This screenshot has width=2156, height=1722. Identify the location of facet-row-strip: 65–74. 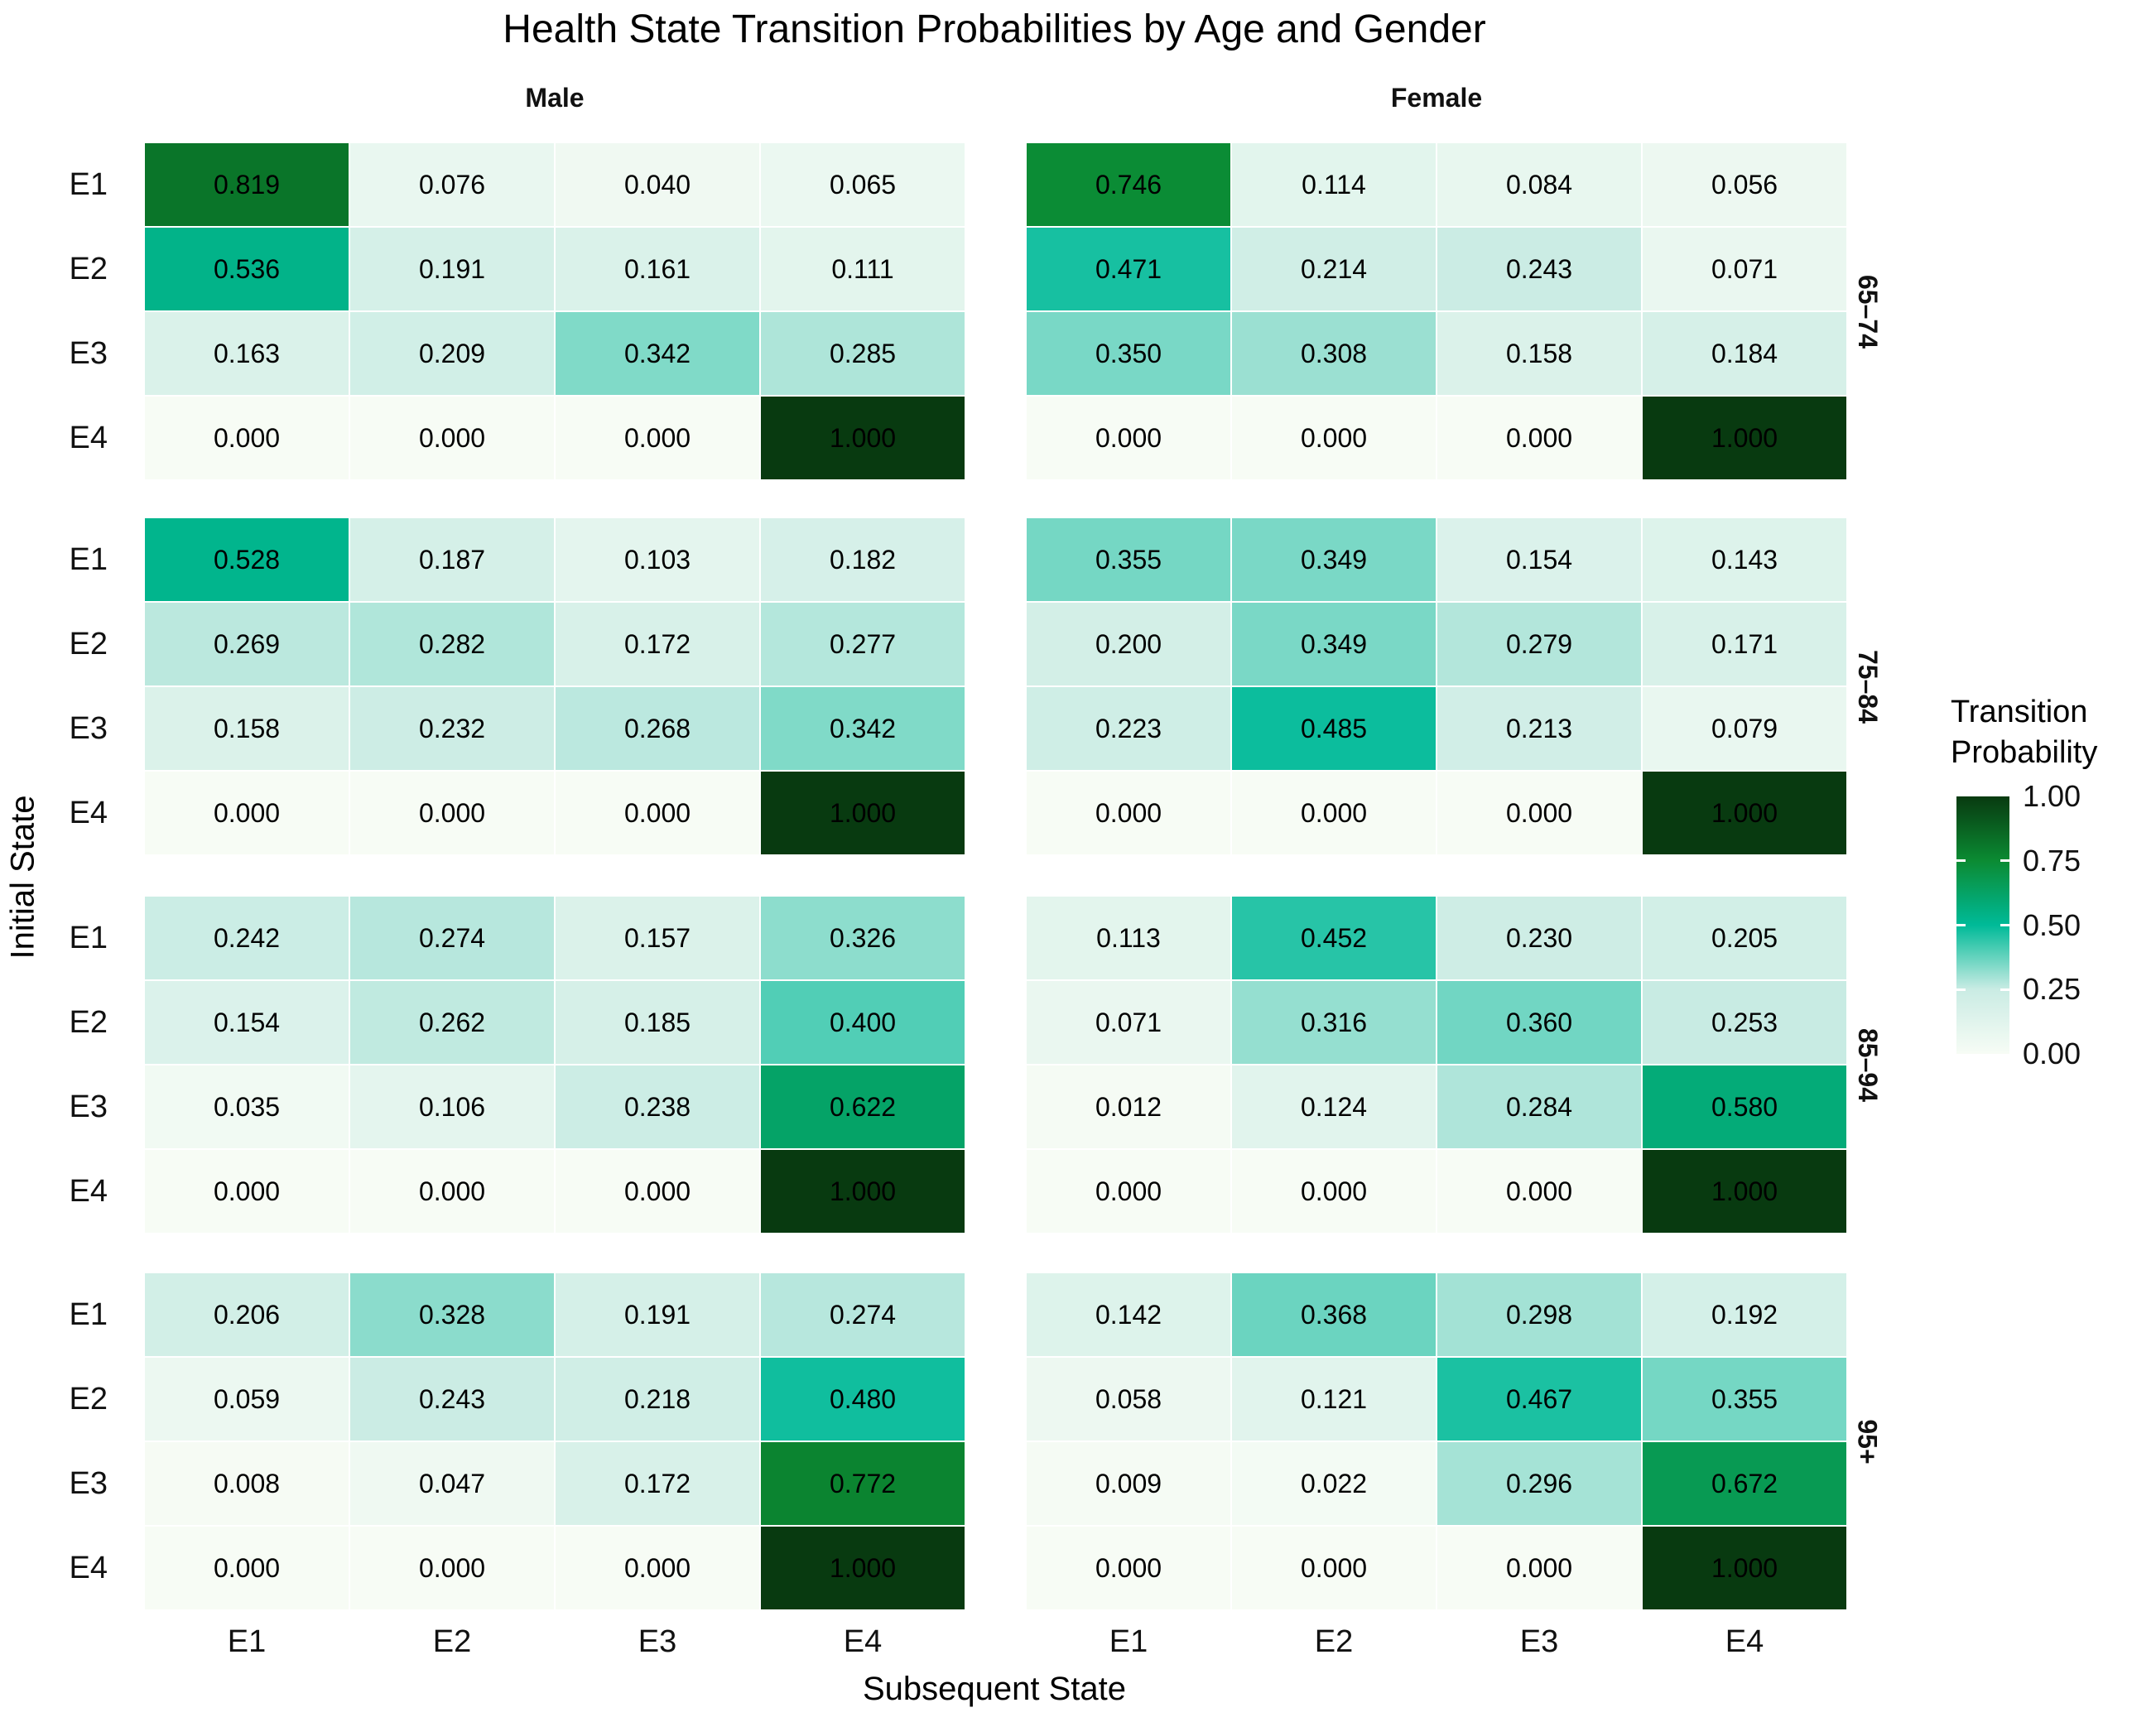
(1867, 311).